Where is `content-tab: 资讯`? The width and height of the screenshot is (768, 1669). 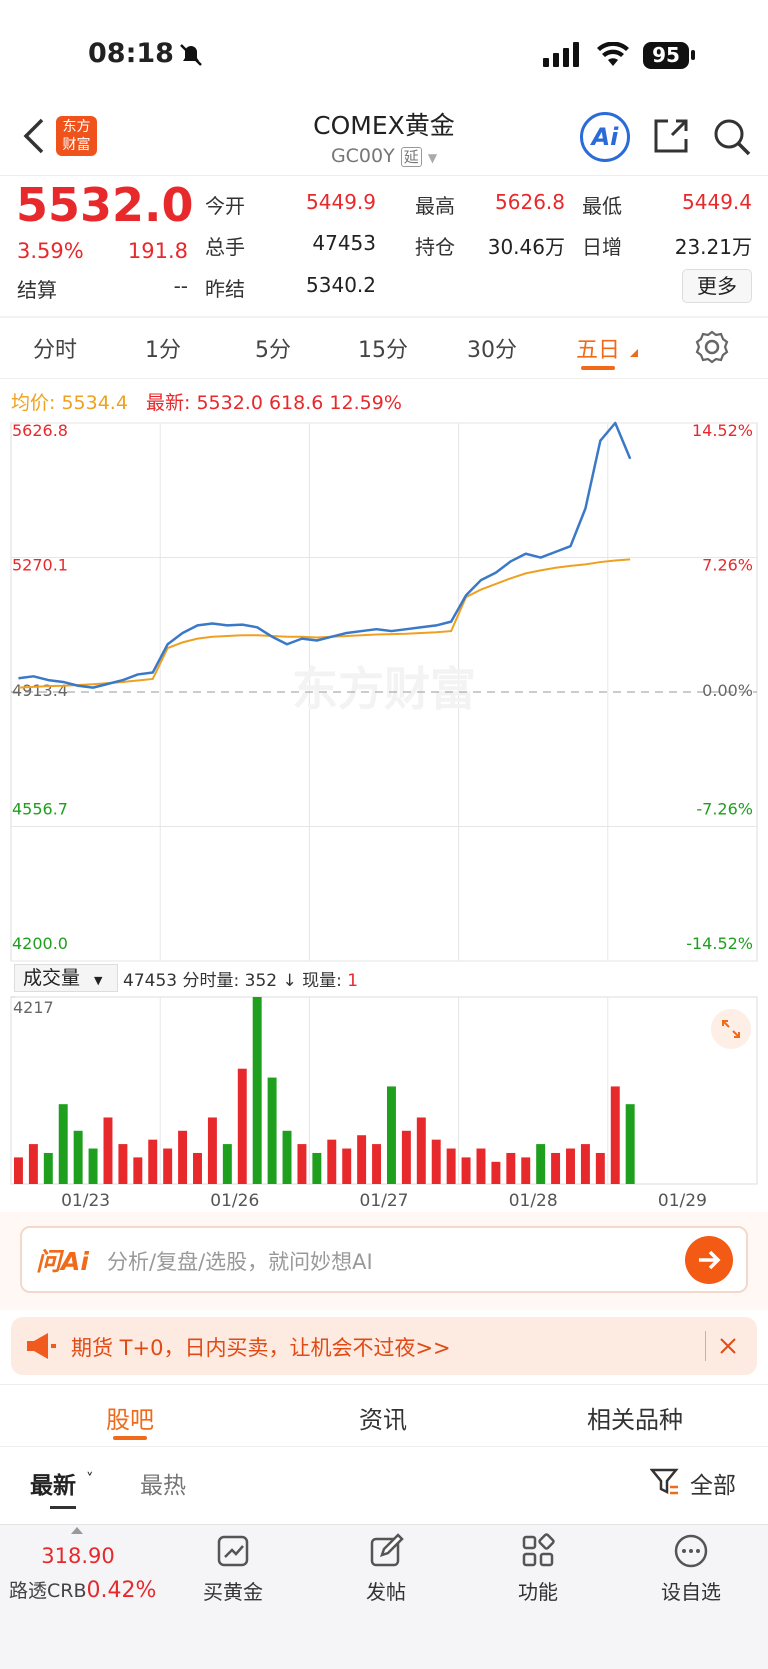
content-tab: 资讯 is located at coordinates (383, 1420).